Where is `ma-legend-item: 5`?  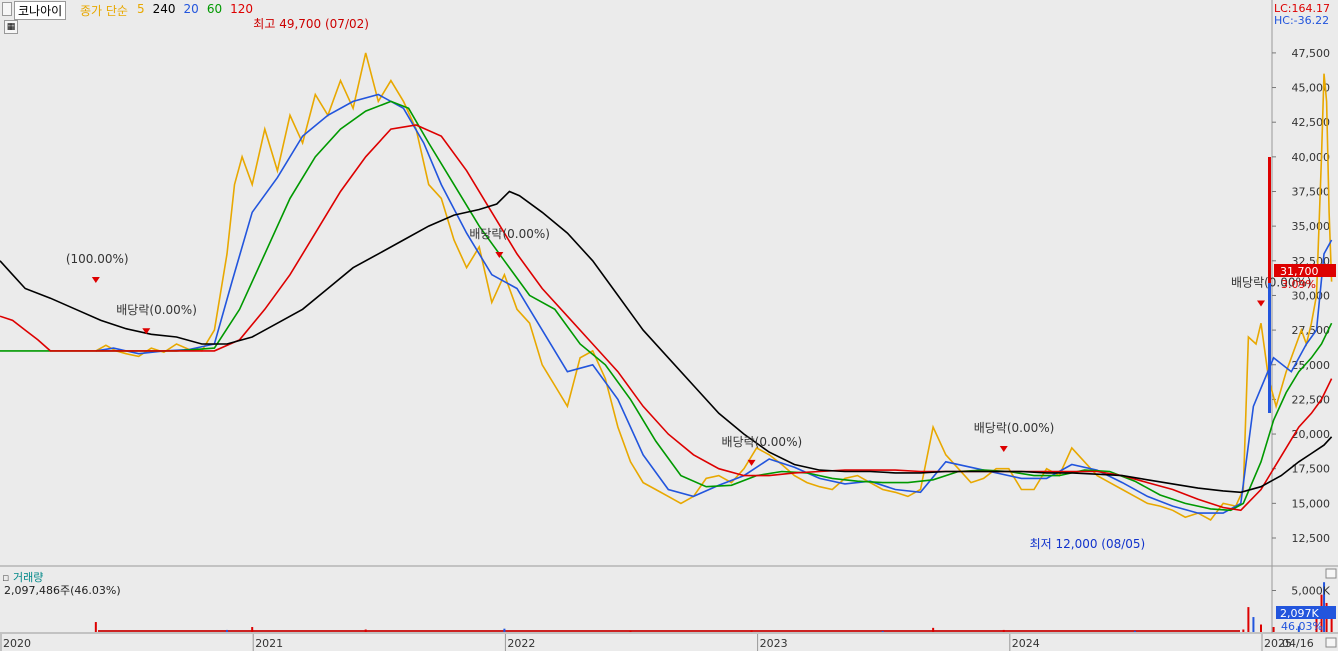
ma-legend-item: 5 is located at coordinates (141, 9).